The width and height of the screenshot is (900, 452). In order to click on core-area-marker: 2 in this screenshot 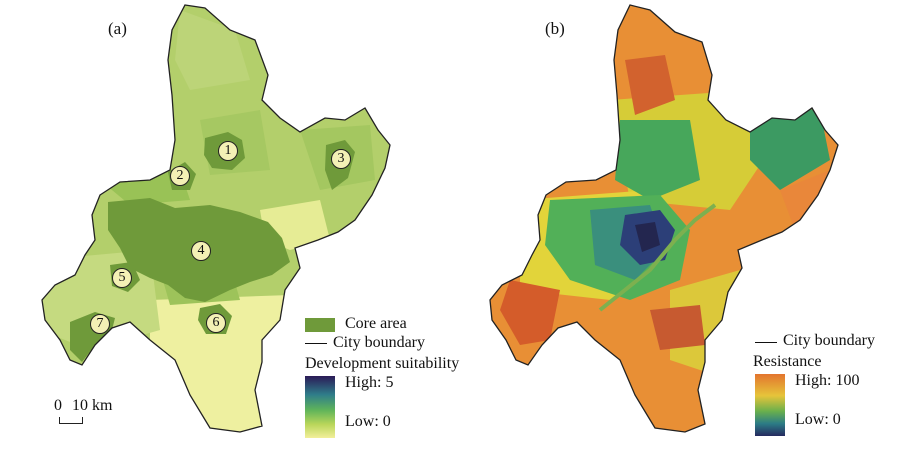, I will do `click(180, 176)`.